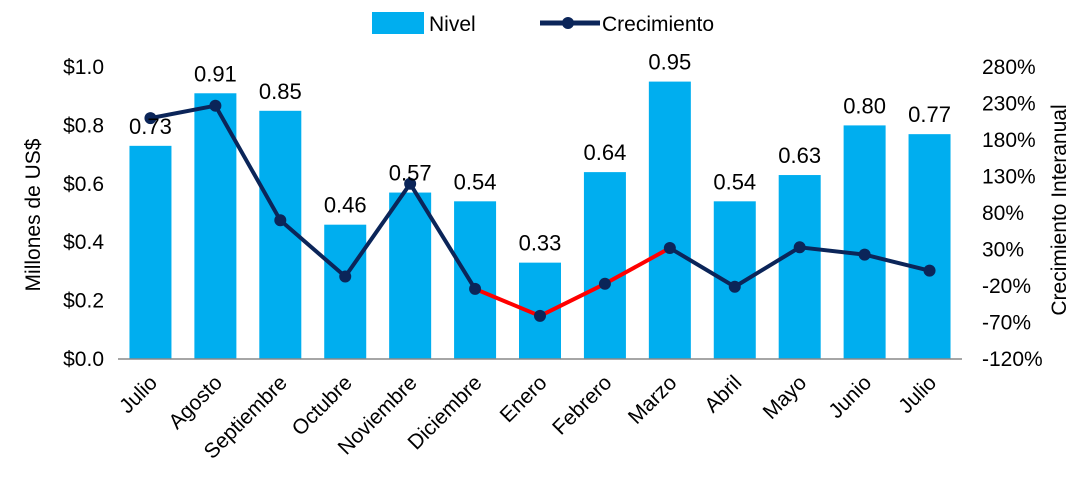  Describe the element at coordinates (1009, 140) in the screenshot. I see `y2-tick-label: 180%` at that location.